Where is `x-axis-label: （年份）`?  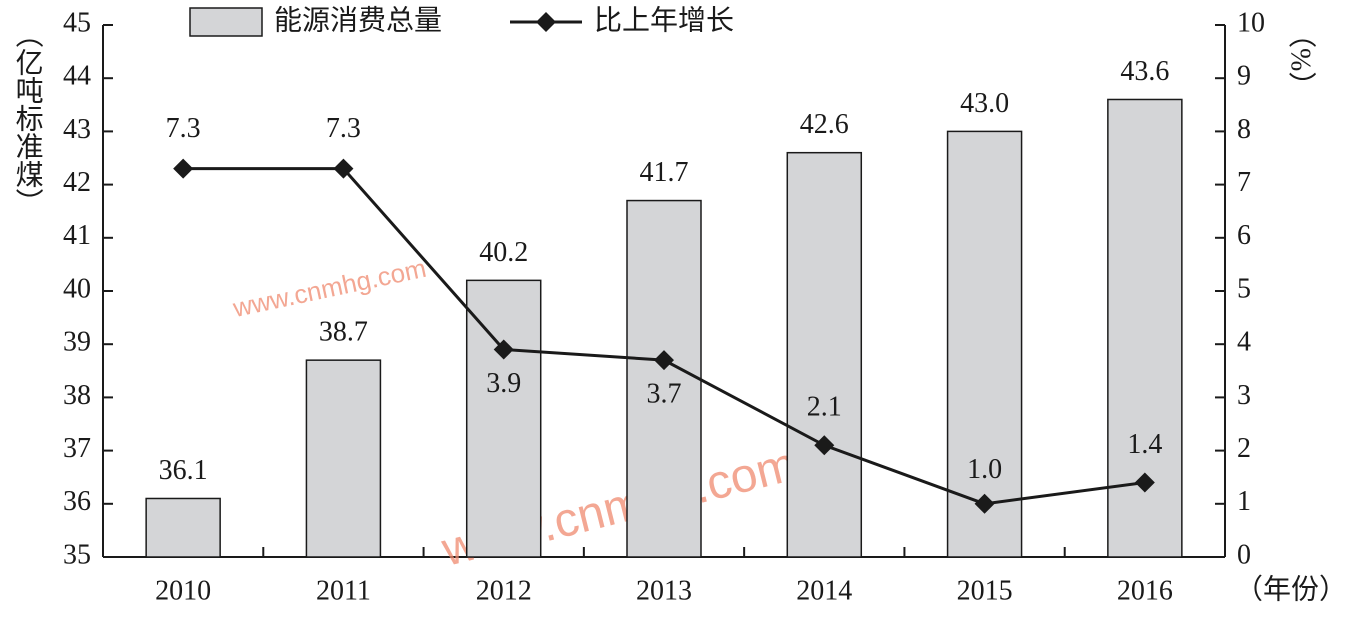 x-axis-label: （年份） is located at coordinates (1291, 589).